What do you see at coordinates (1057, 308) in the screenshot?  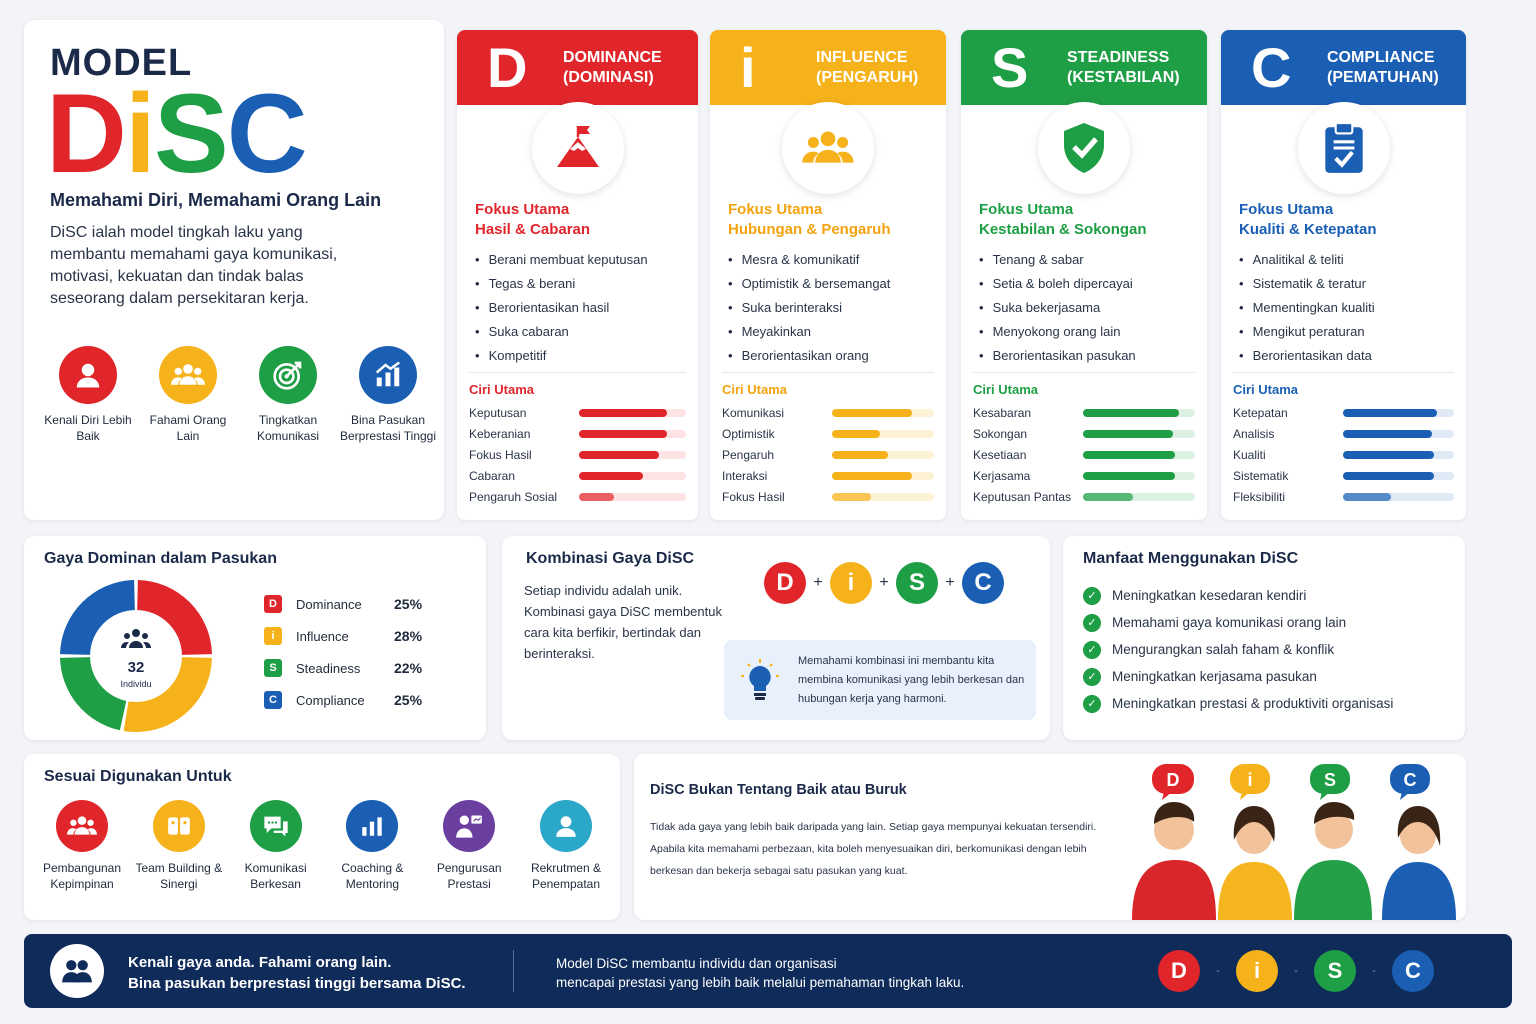 I see `list-item: Suka bekerjasama` at bounding box center [1057, 308].